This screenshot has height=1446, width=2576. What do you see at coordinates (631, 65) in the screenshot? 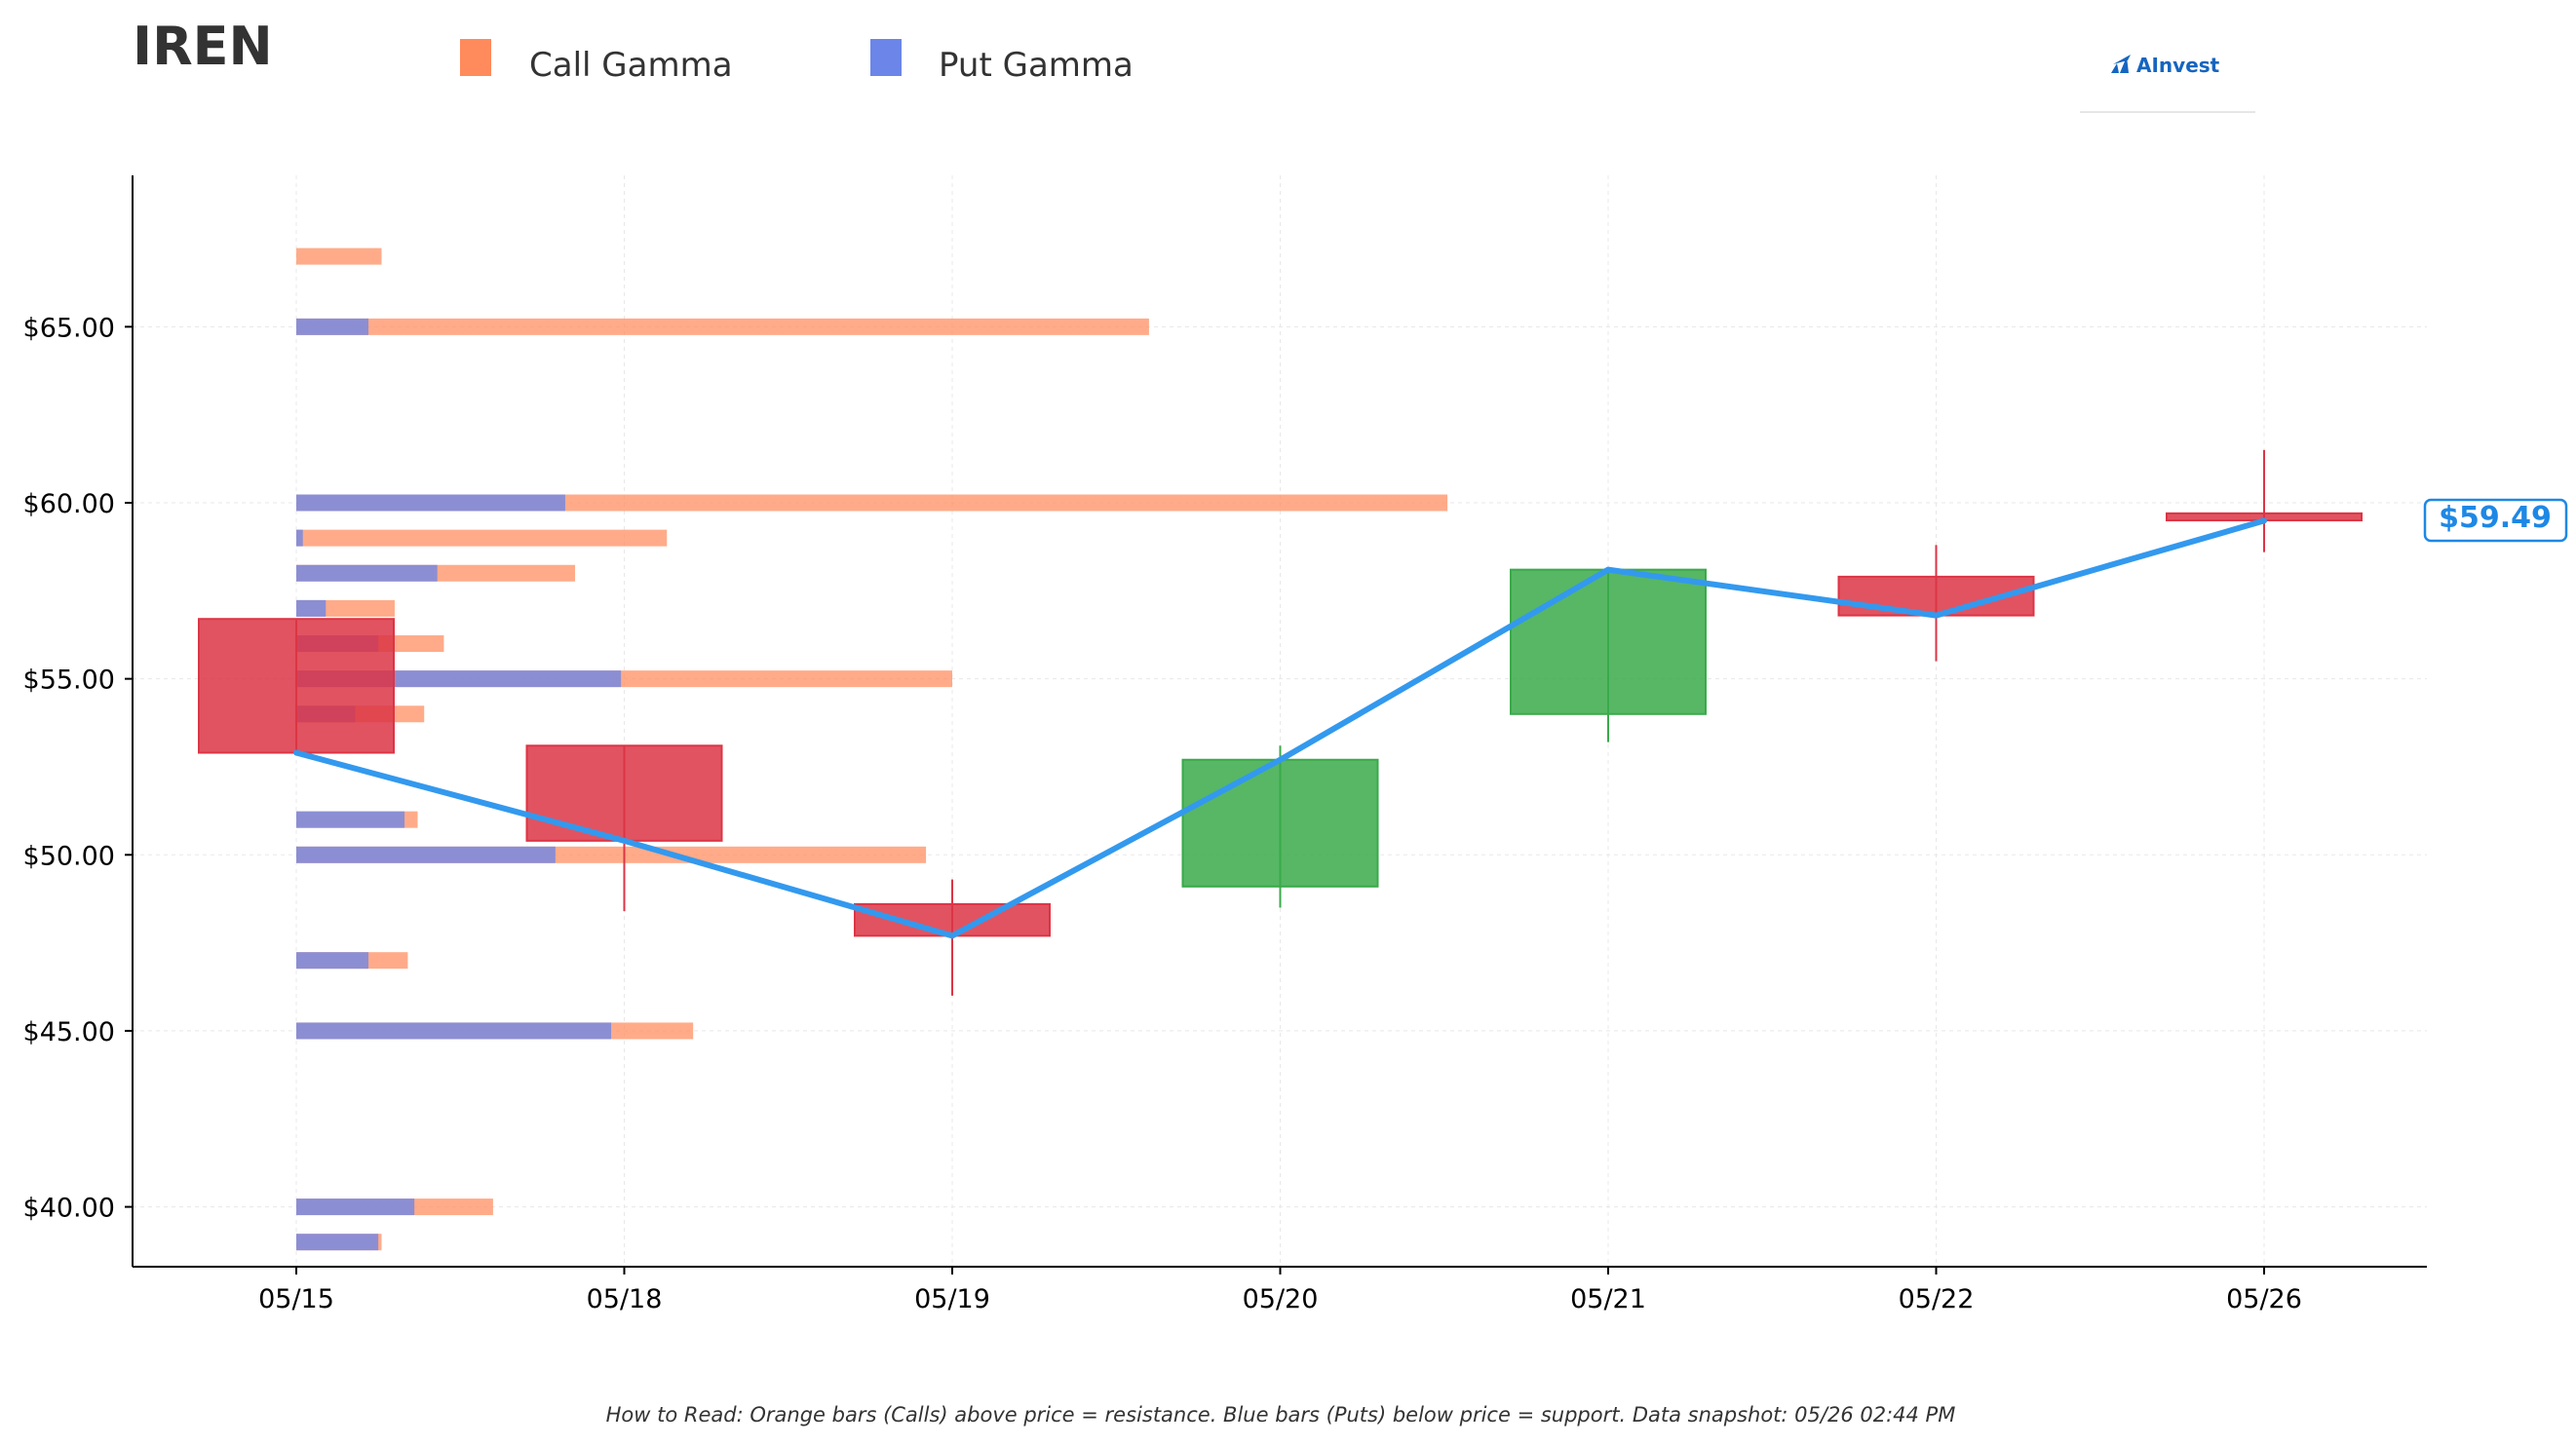
I see `legend-call-label: Call Gamma` at bounding box center [631, 65].